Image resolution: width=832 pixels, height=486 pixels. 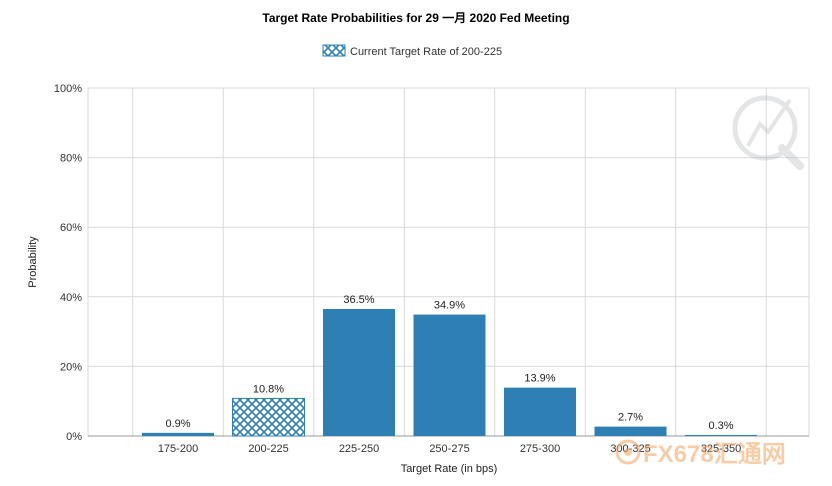 I want to click on x-tick-label: 325-350, so click(x=721, y=449).